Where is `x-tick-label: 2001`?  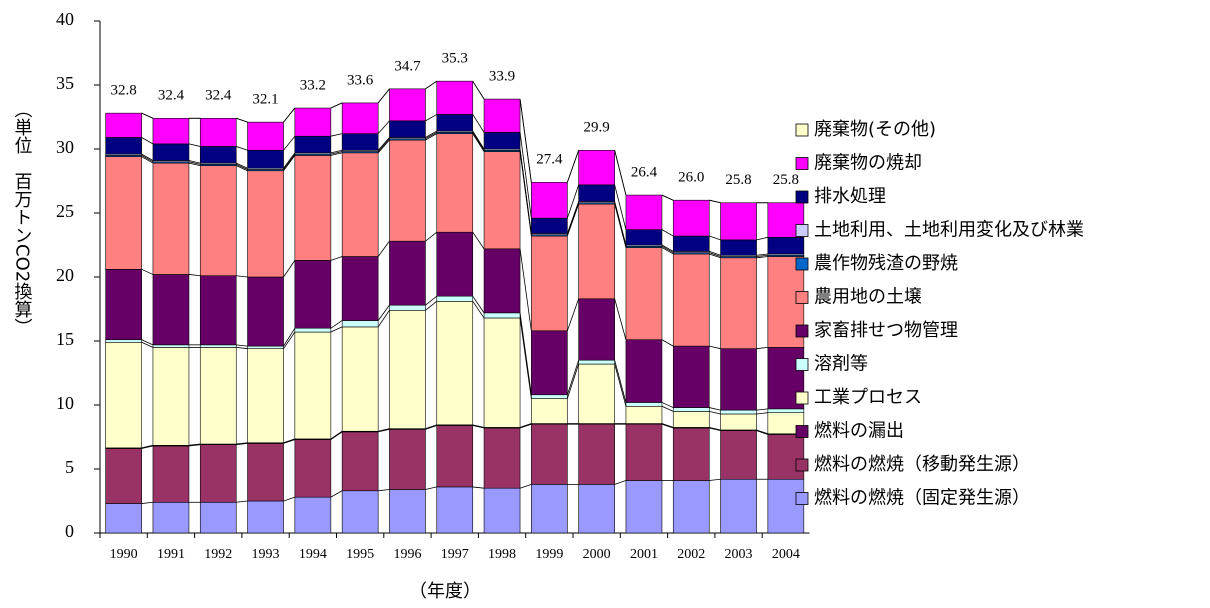 x-tick-label: 2001 is located at coordinates (644, 554).